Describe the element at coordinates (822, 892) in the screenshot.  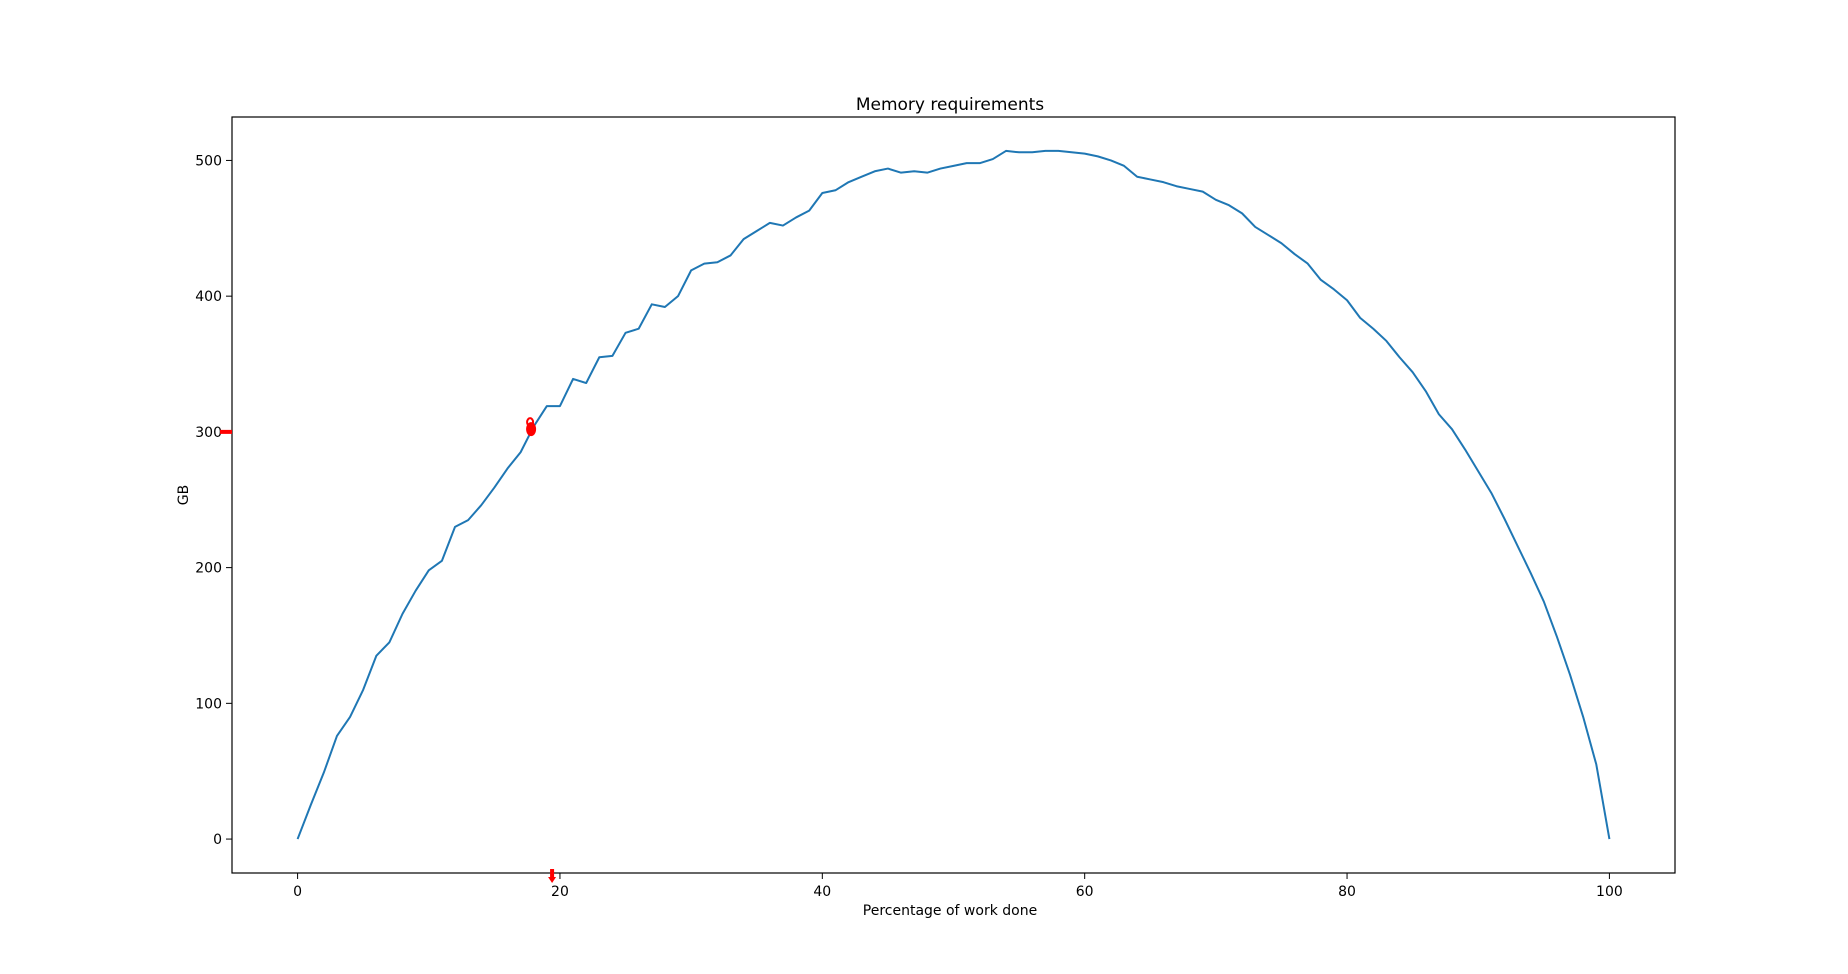
I see `x-tick-label: 40` at that location.